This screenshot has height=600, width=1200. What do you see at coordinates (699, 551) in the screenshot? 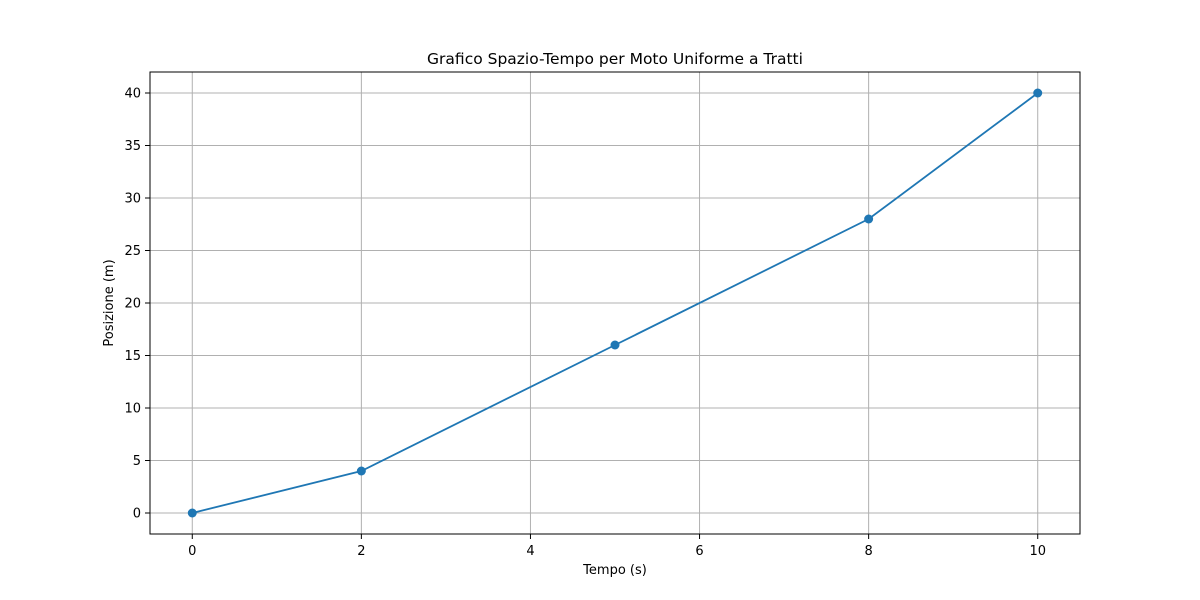
I see `x-tick-label: 6` at bounding box center [699, 551].